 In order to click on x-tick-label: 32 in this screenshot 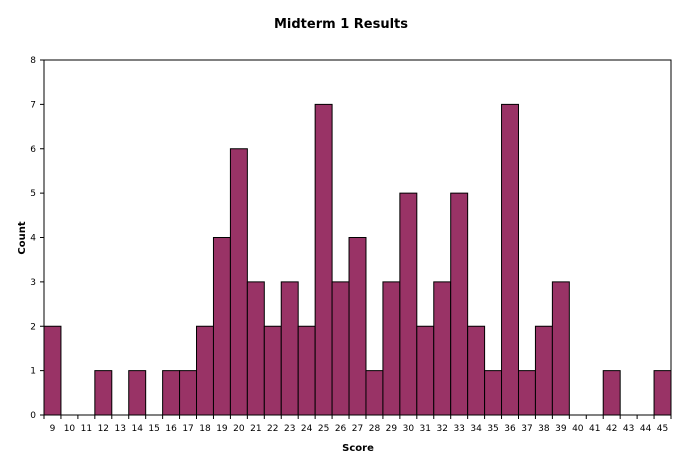, I will do `click(442, 429)`.